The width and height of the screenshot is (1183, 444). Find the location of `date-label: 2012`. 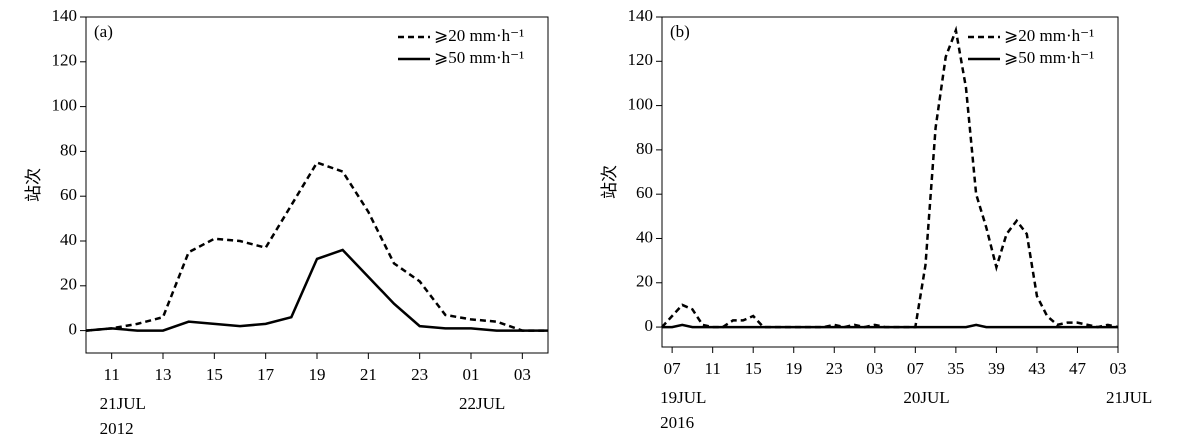

date-label: 2012 is located at coordinates (117, 428).